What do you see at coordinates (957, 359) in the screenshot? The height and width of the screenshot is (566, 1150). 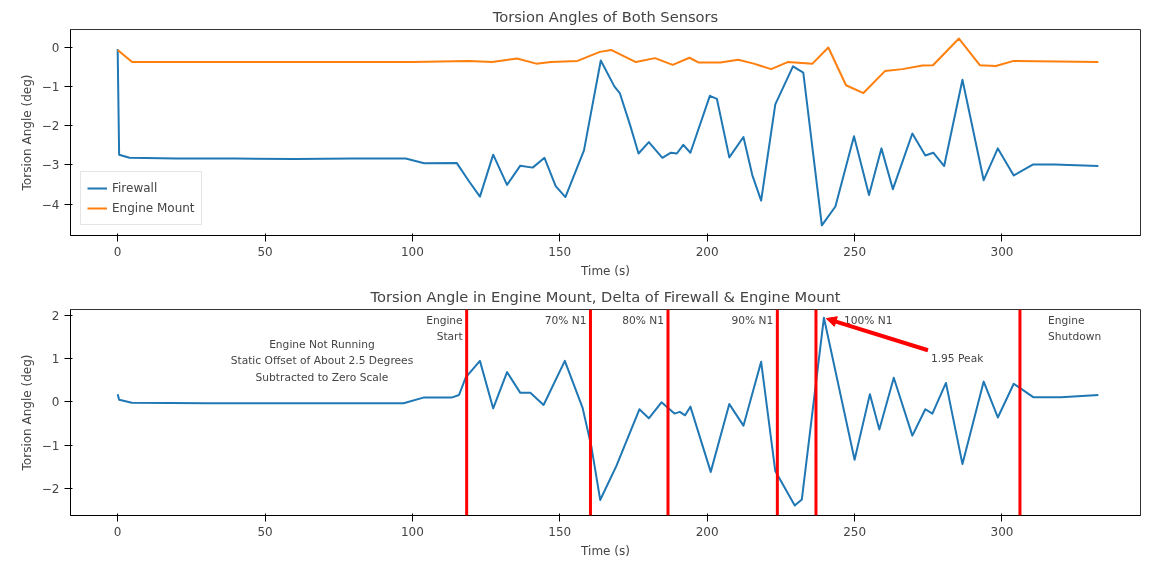 I see `annotation: 1.95 Peak` at bounding box center [957, 359].